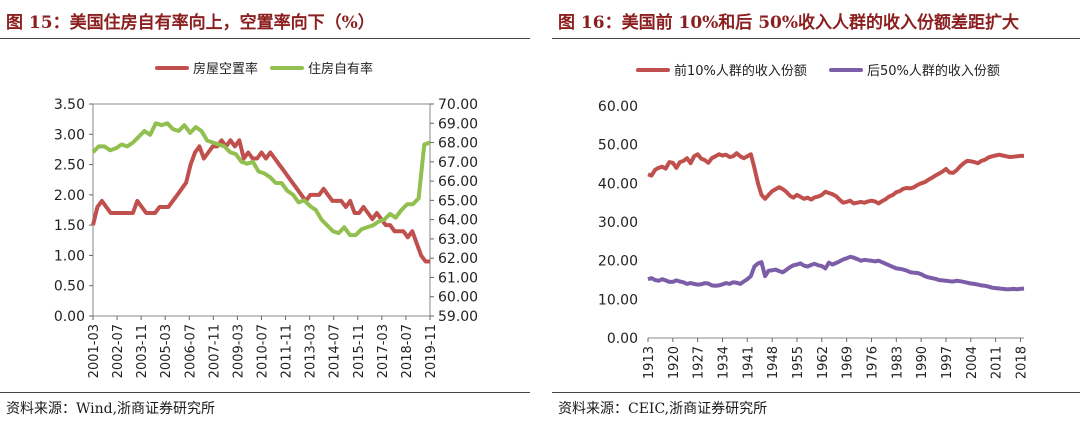 The image size is (1080, 424). What do you see at coordinates (622, 339) in the screenshot?
I see `y-tick-label: 0.00` at bounding box center [622, 339].